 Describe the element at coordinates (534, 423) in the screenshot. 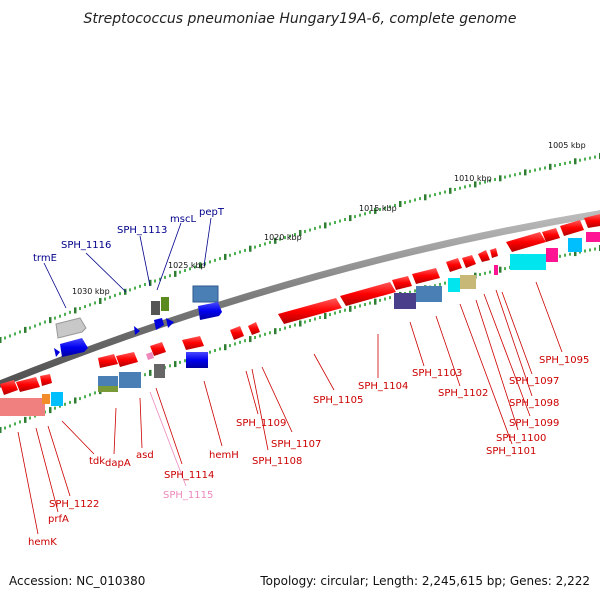

I see `gene-label-sph-1099: SPH_1099` at that location.